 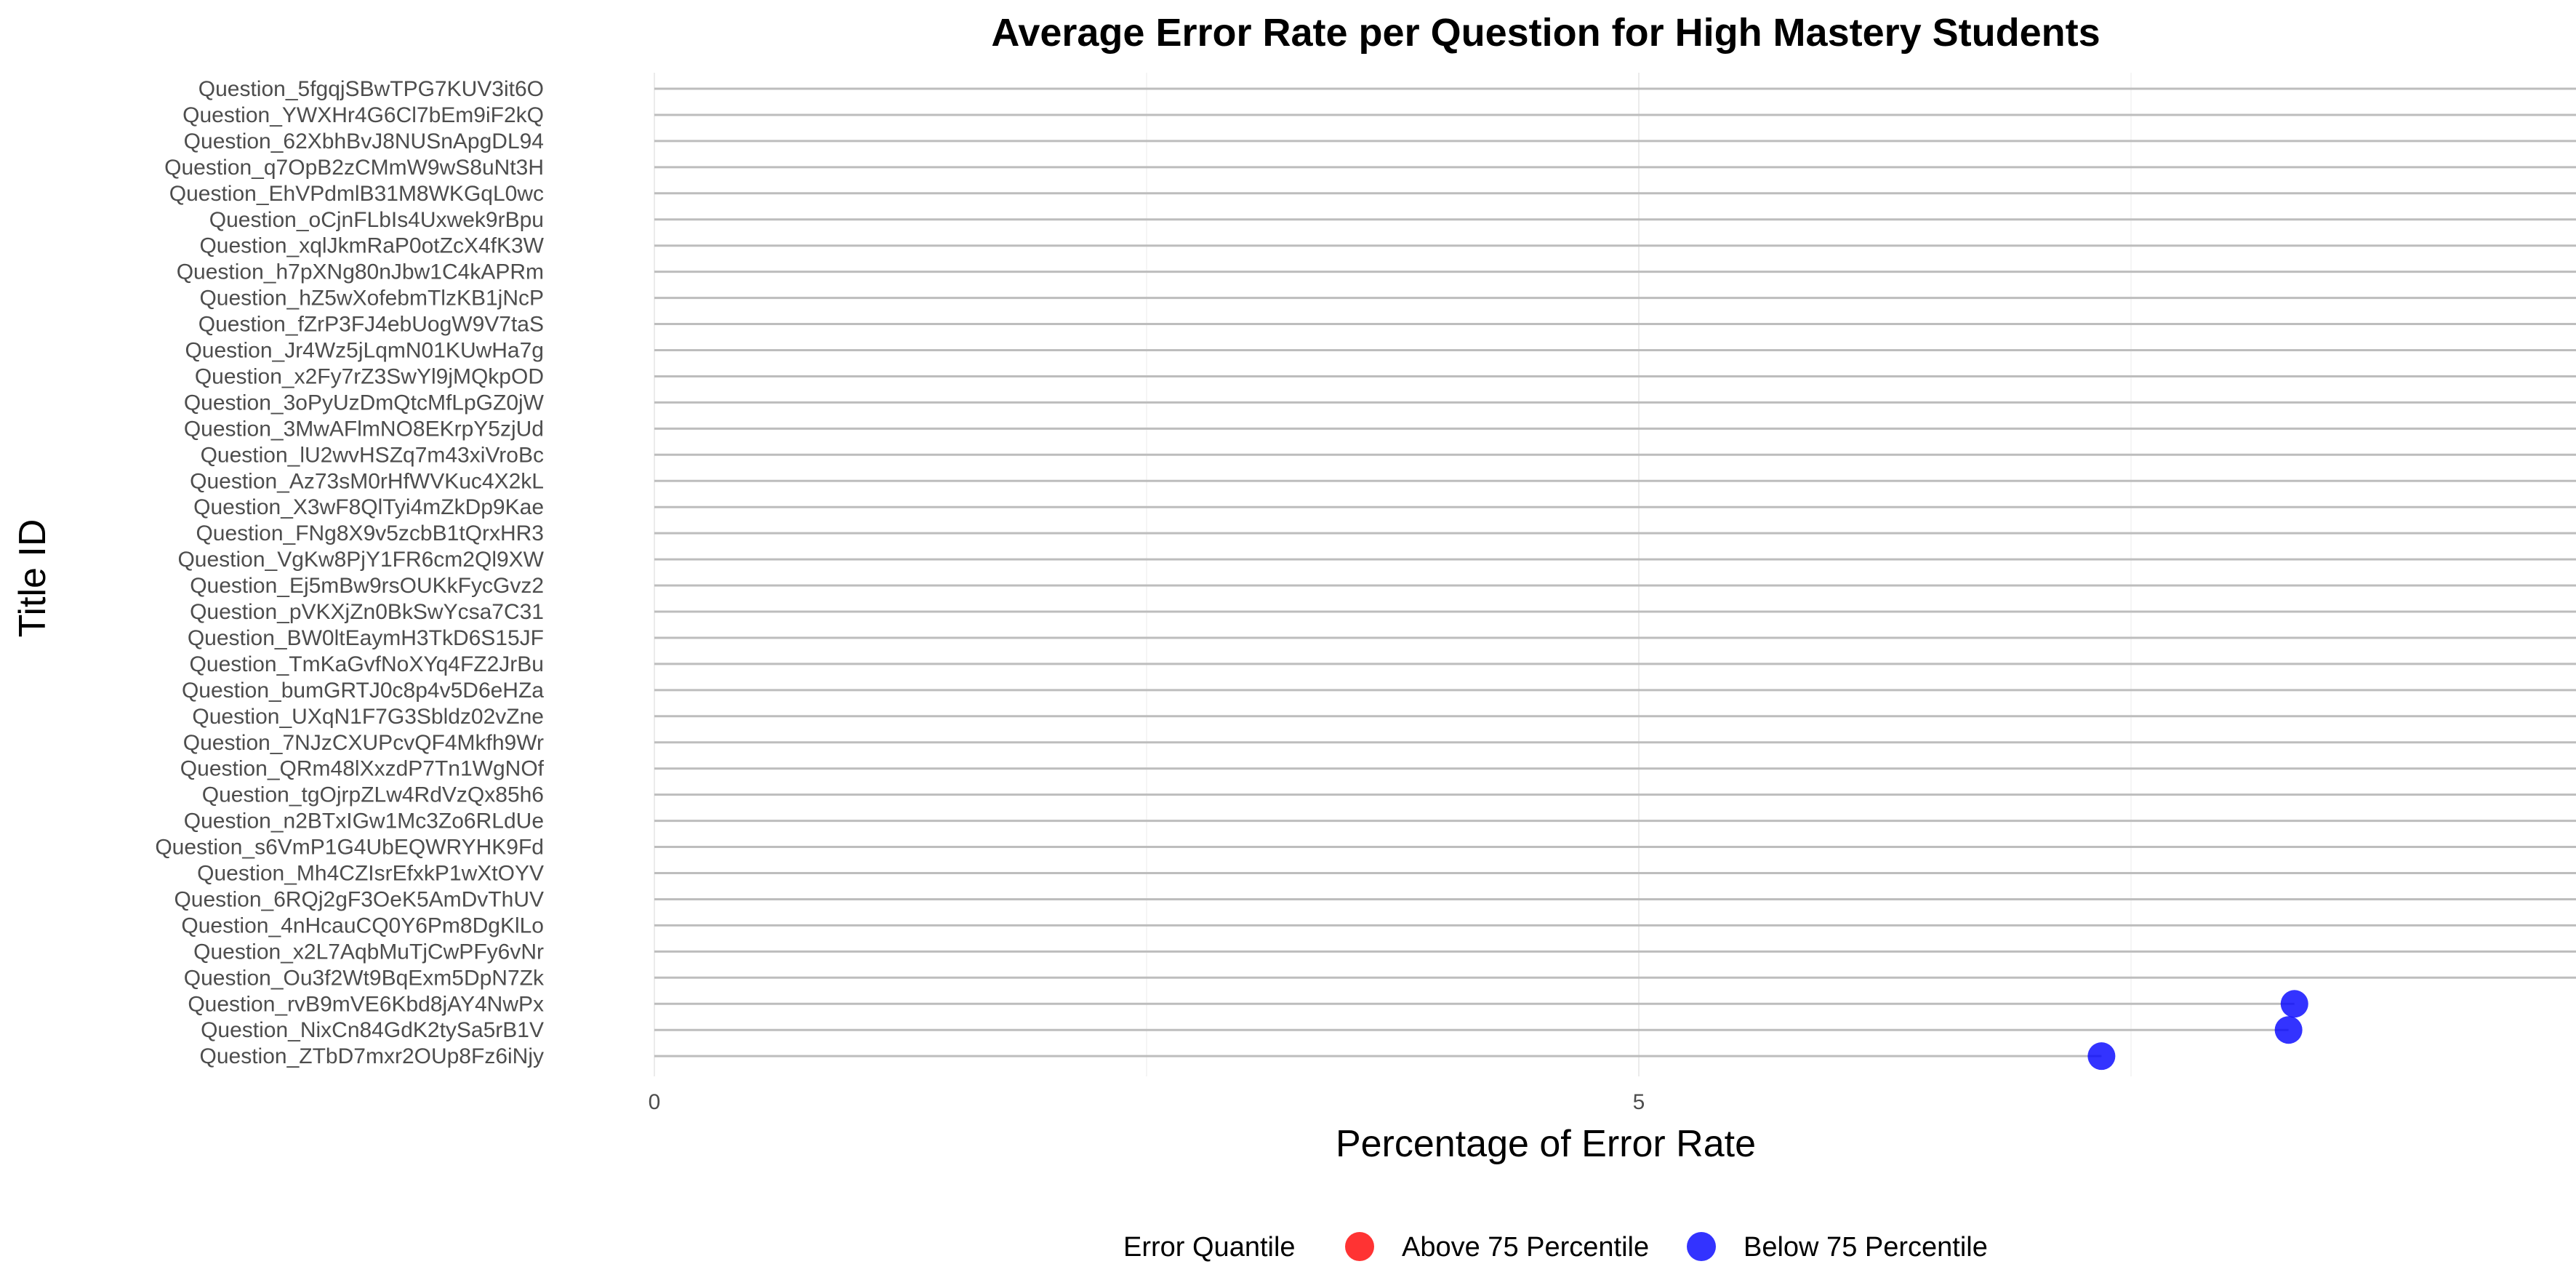 What do you see at coordinates (360, 272) in the screenshot?
I see `y-tick-label: Question_h7pXNg80nJbw1C4kAPRm` at bounding box center [360, 272].